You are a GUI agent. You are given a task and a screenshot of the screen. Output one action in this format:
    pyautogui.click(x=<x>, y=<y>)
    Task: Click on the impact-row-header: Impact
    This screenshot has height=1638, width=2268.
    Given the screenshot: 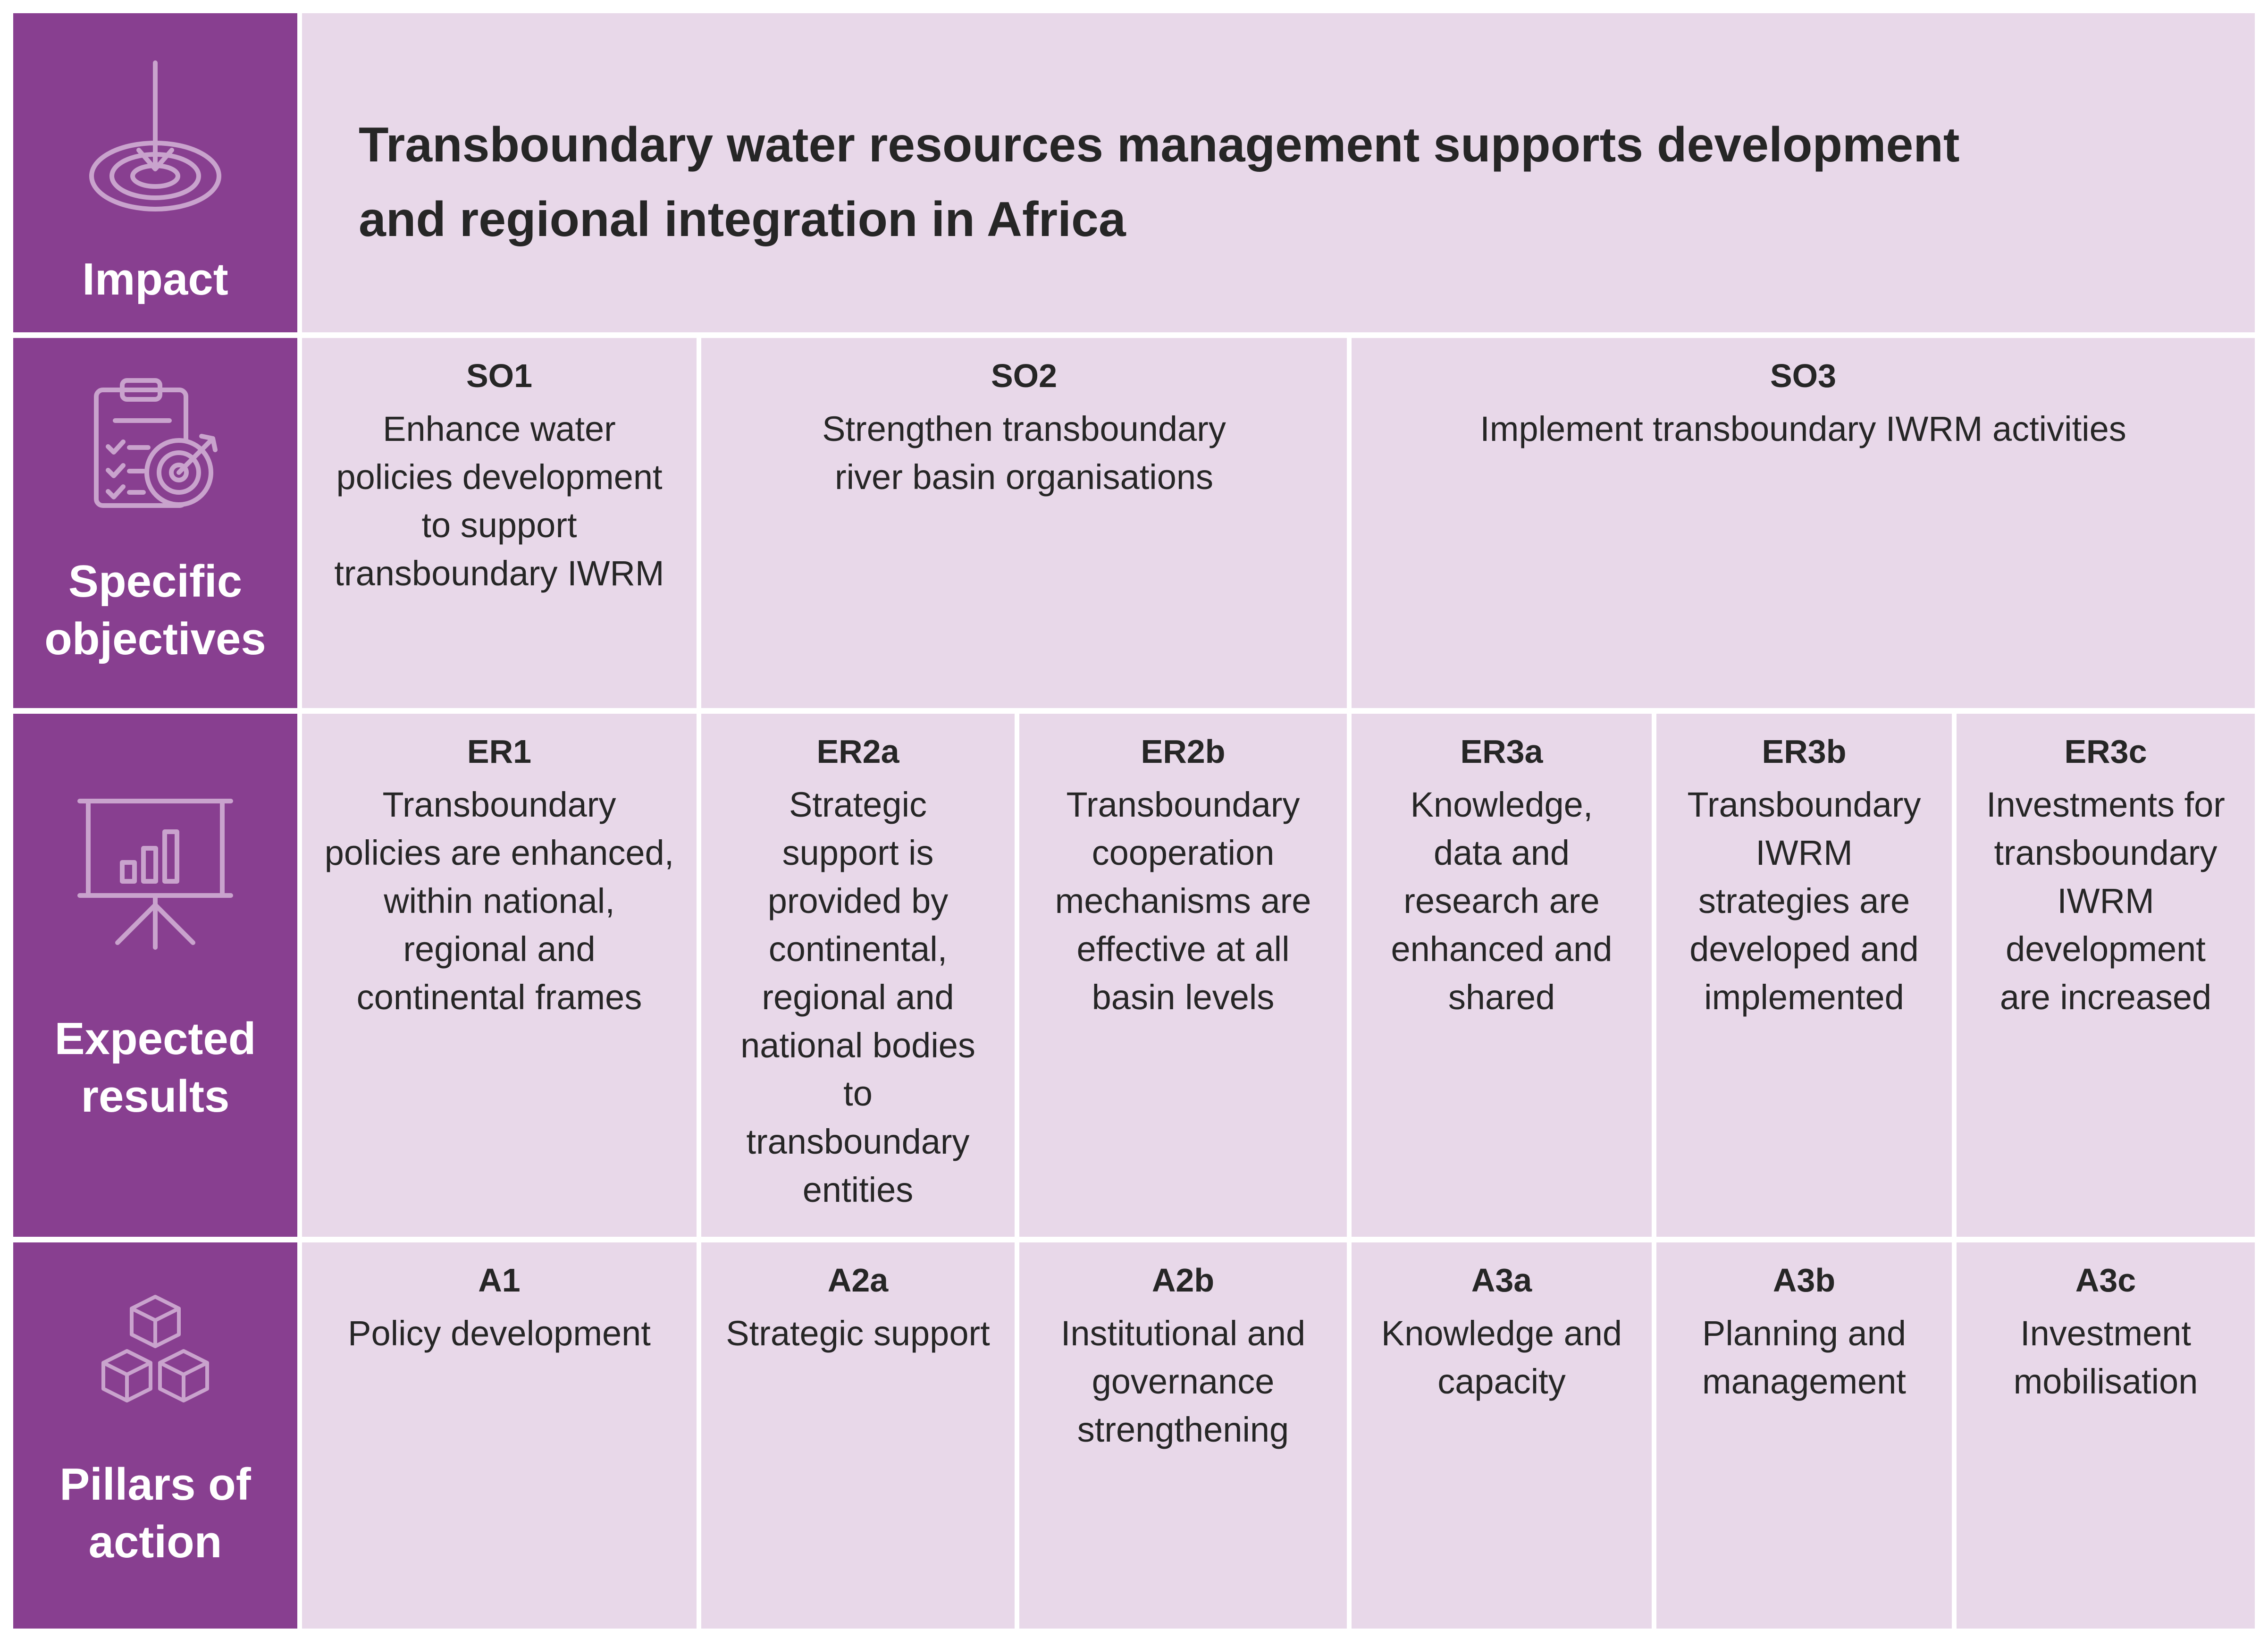 What is the action you would take?
    pyautogui.click(x=155, y=172)
    